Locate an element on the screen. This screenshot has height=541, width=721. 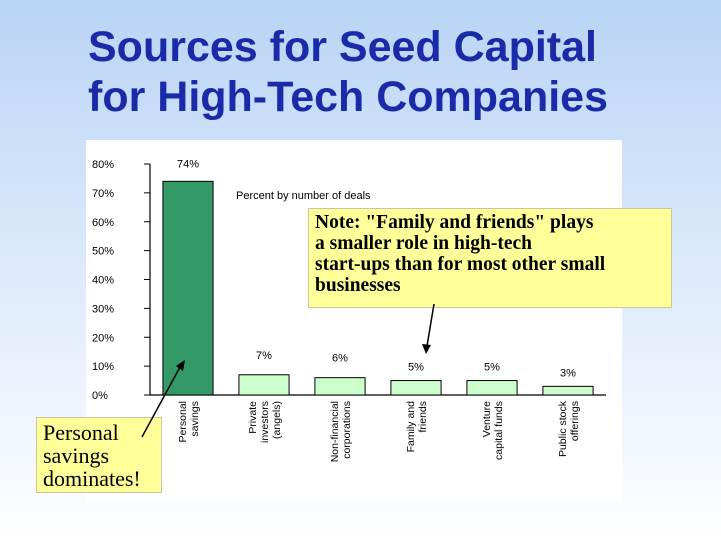
callout-box: Personal savings dominates! is located at coordinates (99, 455).